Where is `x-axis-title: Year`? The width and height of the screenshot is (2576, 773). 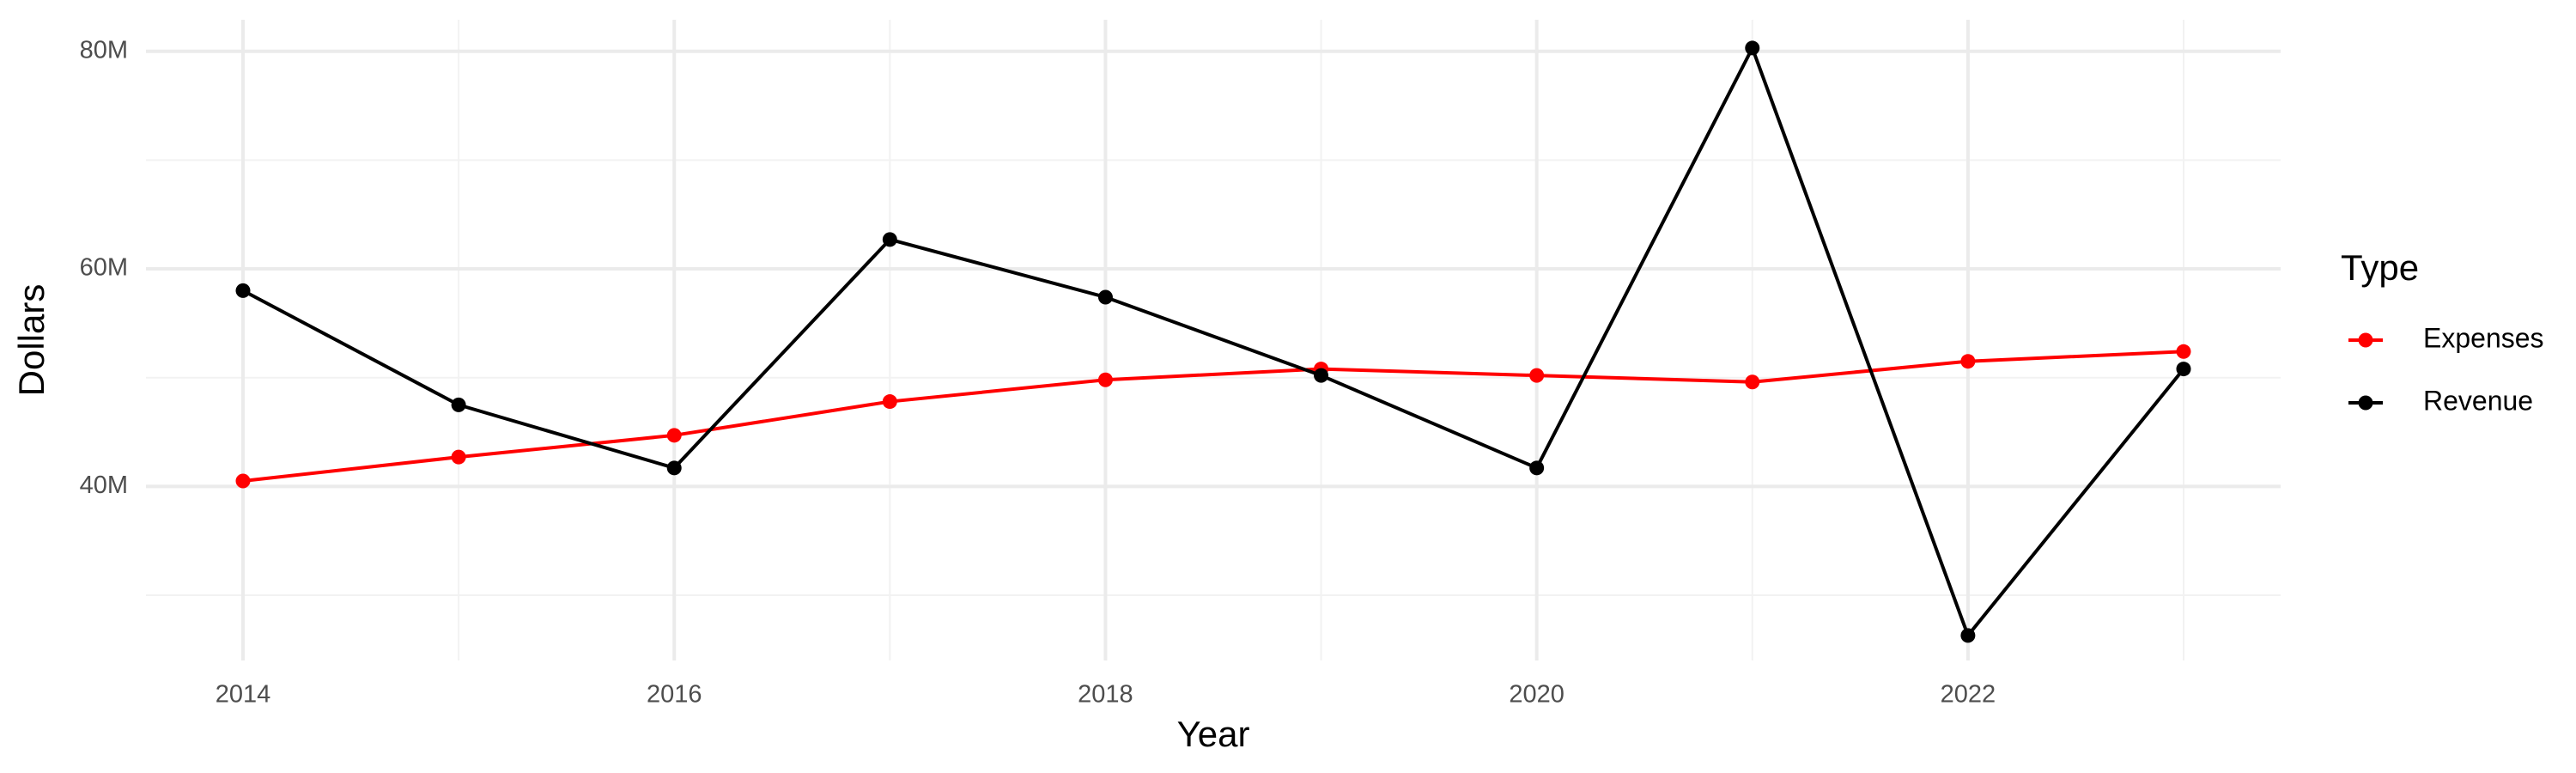
x-axis-title: Year is located at coordinates (1213, 734).